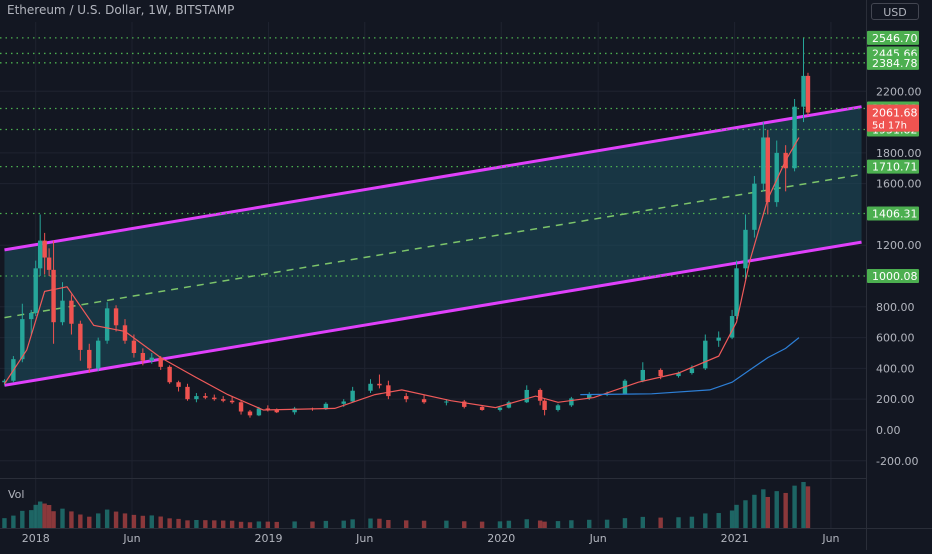 The height and width of the screenshot is (554, 932). Describe the element at coordinates (895, 11) in the screenshot. I see `currency-button: USD` at that location.